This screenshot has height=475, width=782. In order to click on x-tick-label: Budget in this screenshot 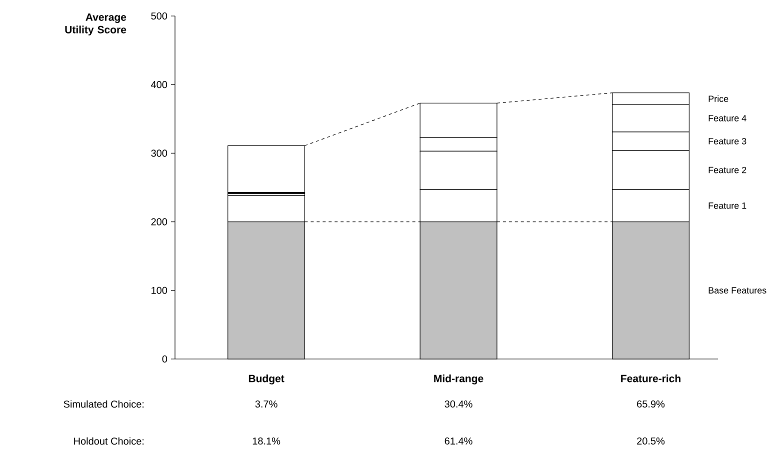, I will do `click(266, 379)`.